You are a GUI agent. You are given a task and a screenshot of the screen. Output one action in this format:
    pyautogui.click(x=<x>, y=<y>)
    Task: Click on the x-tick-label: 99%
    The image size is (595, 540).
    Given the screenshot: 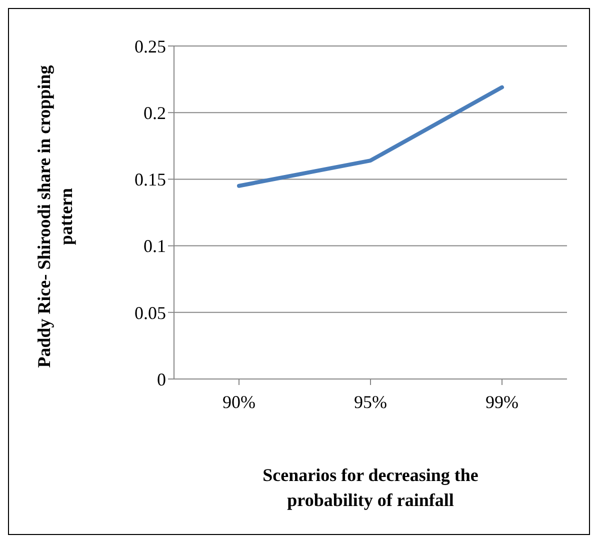 What is the action you would take?
    pyautogui.click(x=502, y=402)
    